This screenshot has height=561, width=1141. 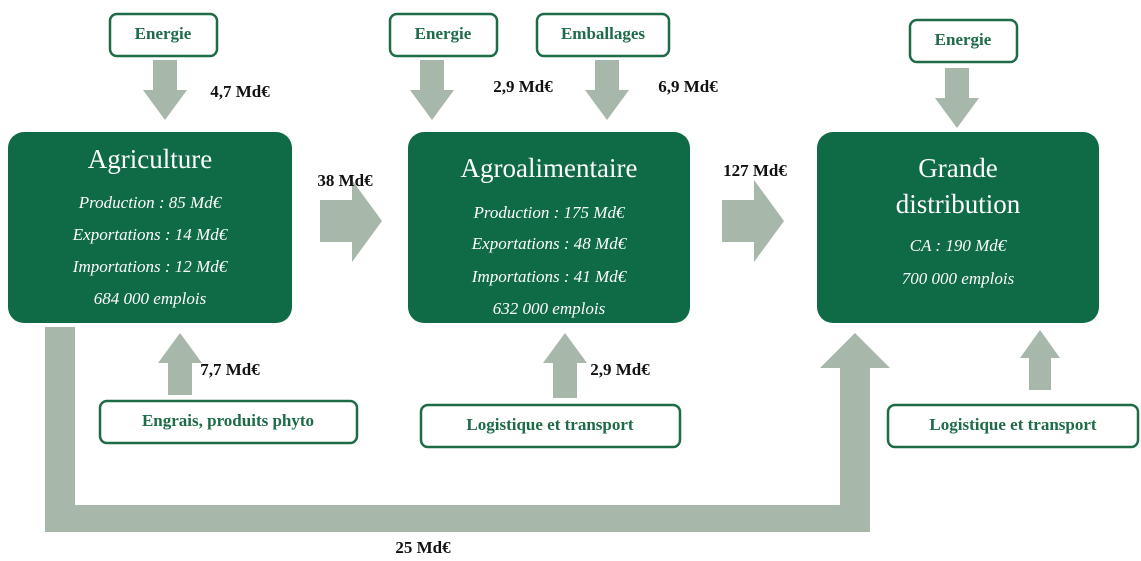 I want to click on input-label: Emballages, so click(x=603, y=33).